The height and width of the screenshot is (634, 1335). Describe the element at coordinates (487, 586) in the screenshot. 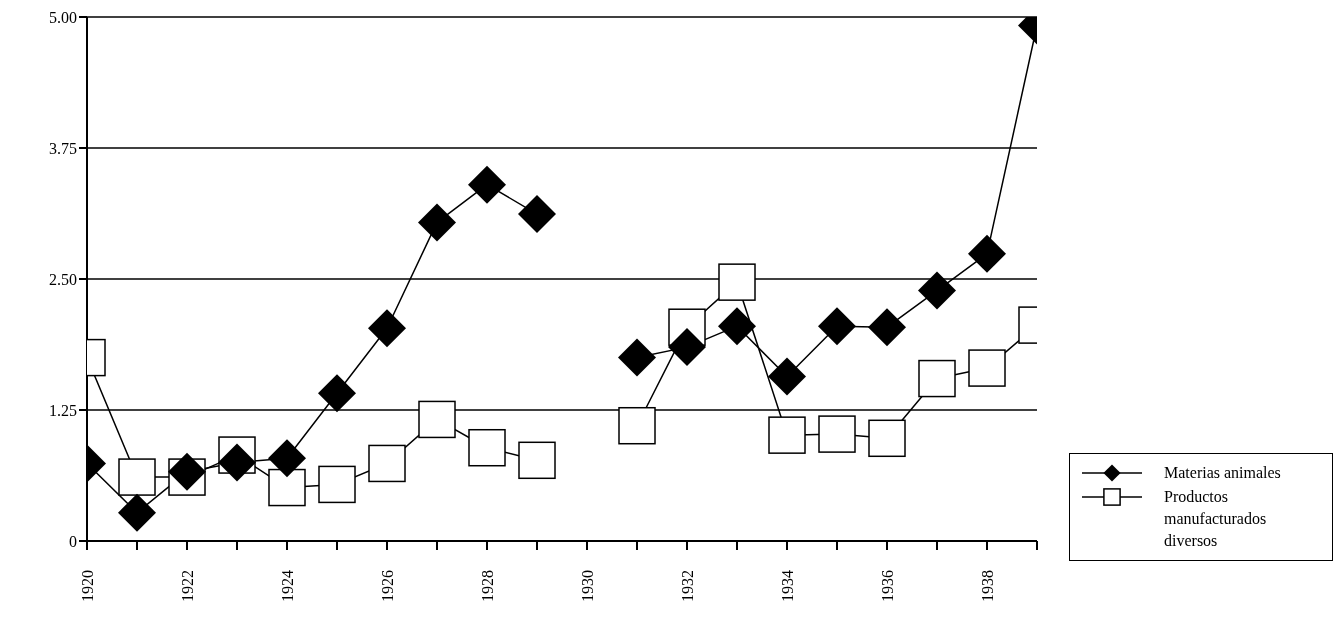

I see `x-tick-label: 1928` at that location.